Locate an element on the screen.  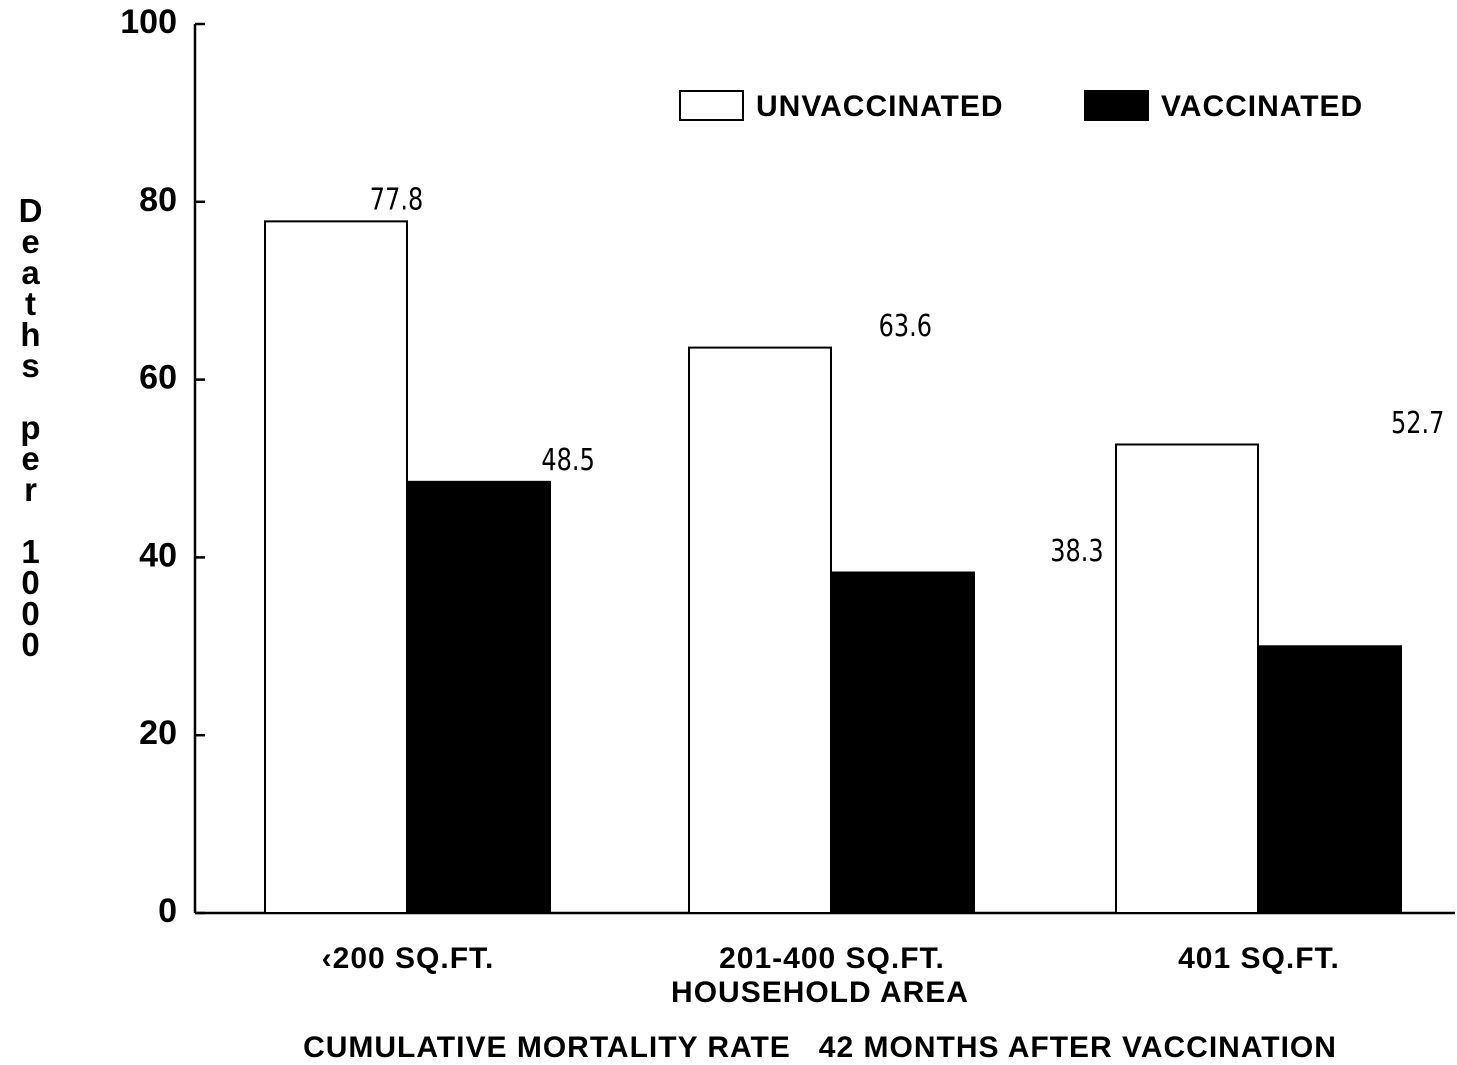
y-tick-label: 80 is located at coordinates (158, 200).